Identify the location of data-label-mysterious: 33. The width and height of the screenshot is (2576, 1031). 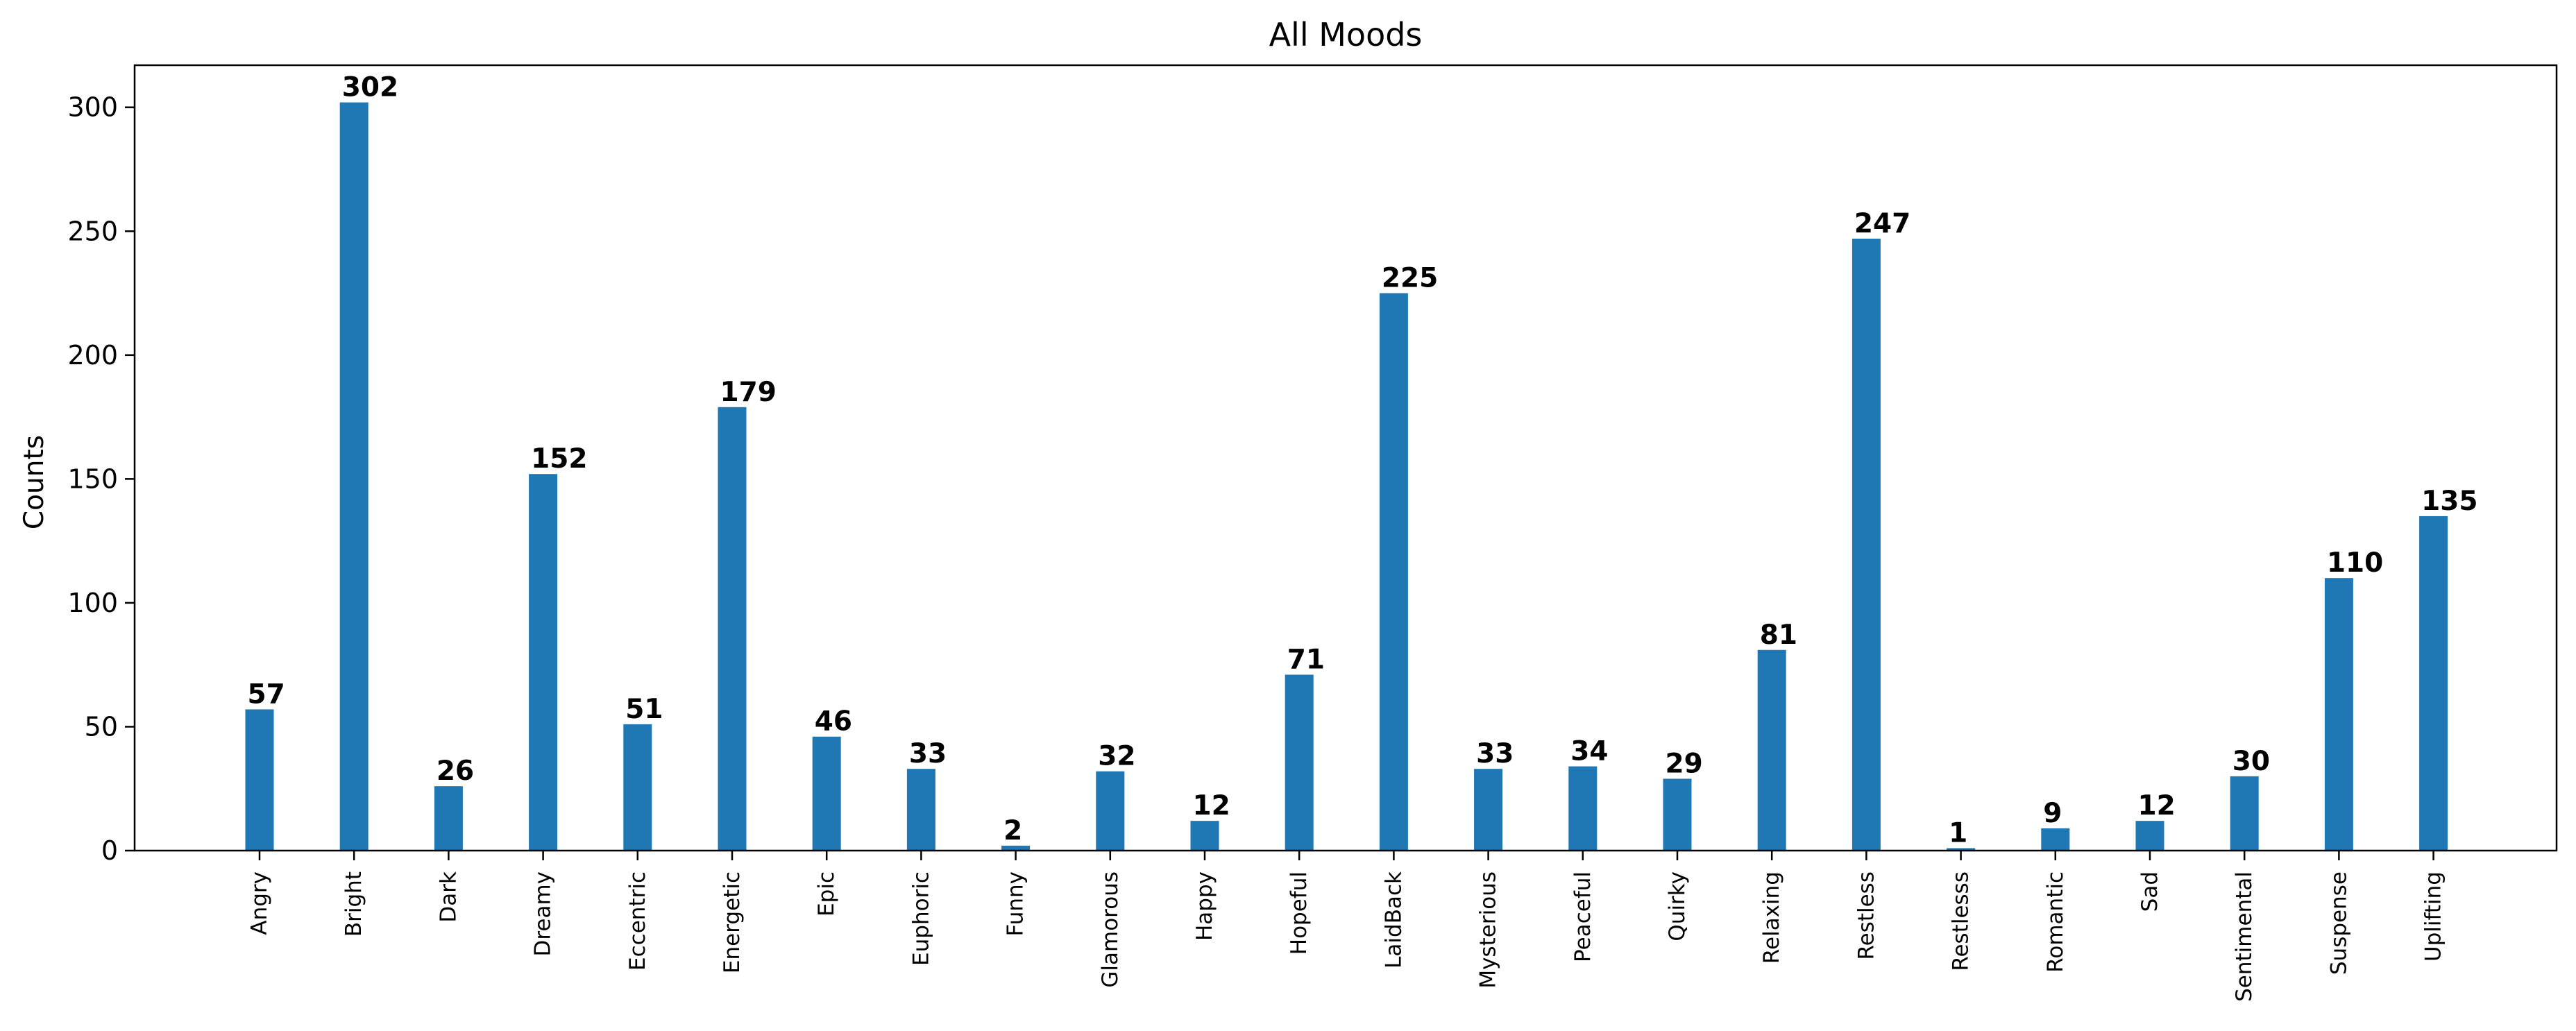
(1495, 753).